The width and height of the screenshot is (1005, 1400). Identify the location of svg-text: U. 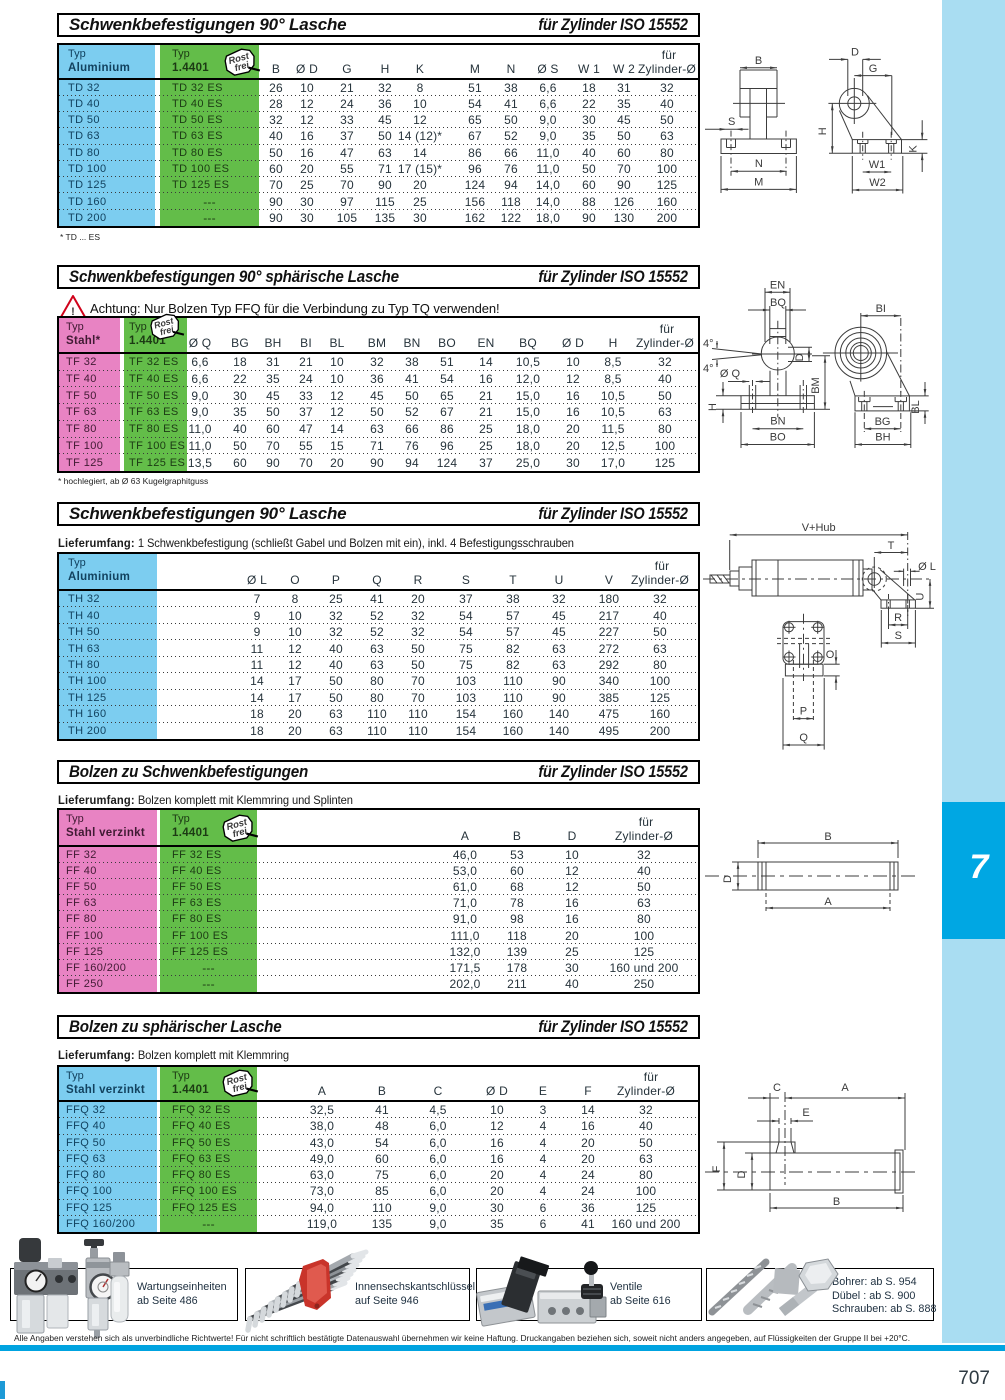
(921, 597).